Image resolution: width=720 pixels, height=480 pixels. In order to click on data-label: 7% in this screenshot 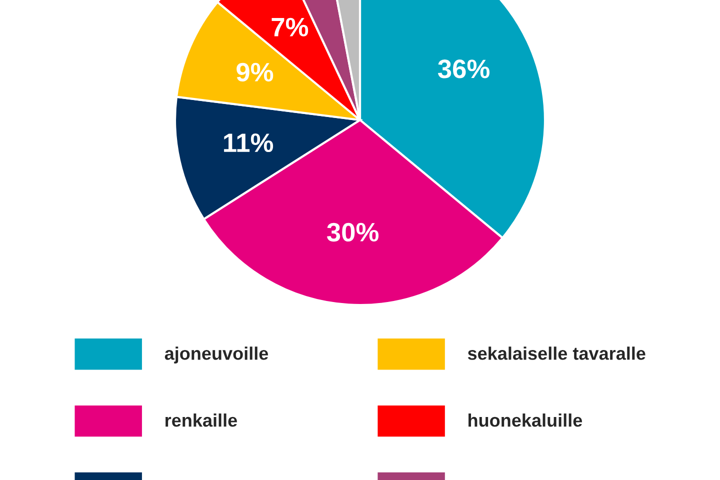, I will do `click(290, 27)`.